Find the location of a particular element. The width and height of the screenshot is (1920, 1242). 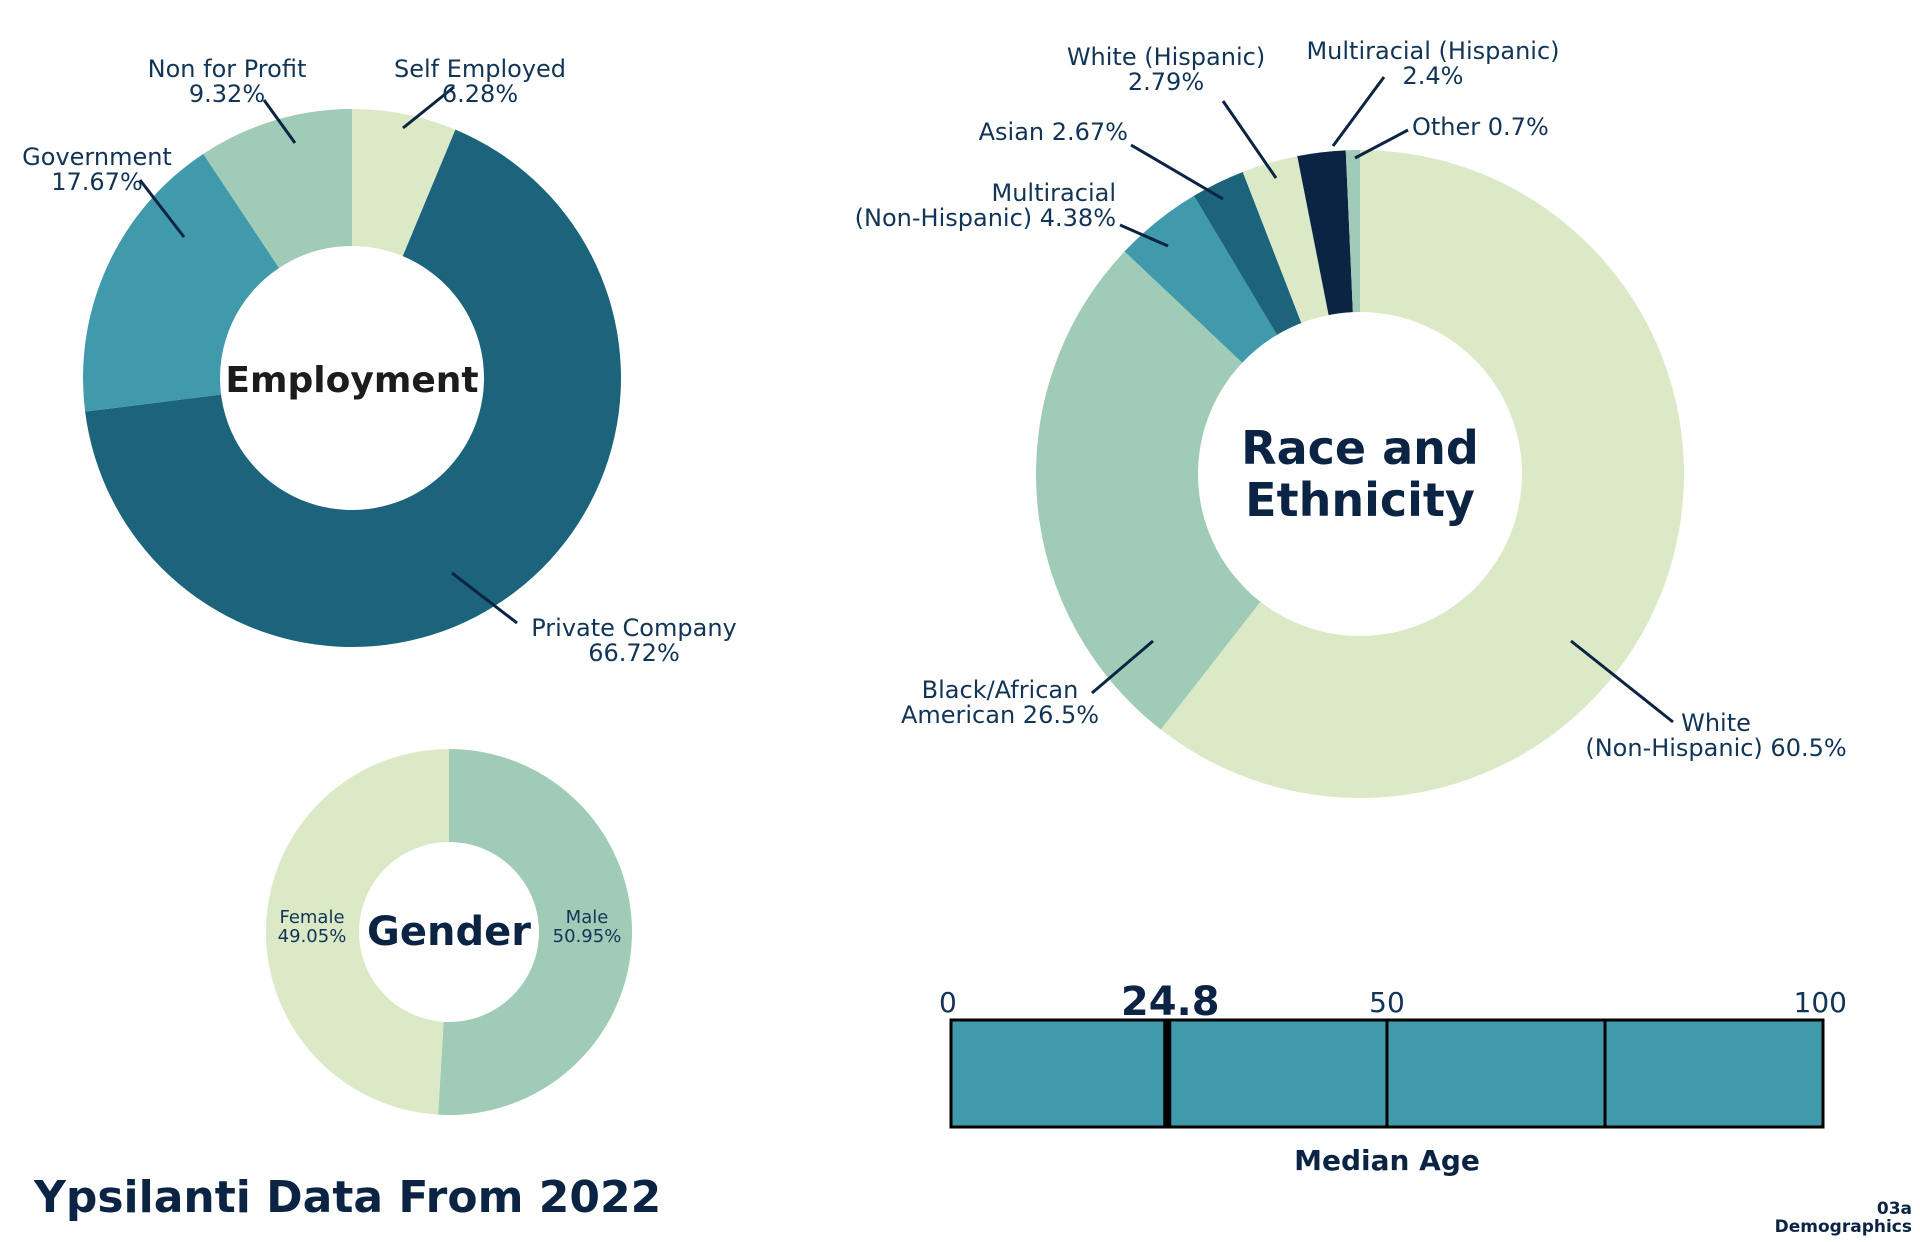

slice-label-self-employed-6-28: Self Employed 6.28% is located at coordinates (480, 81).